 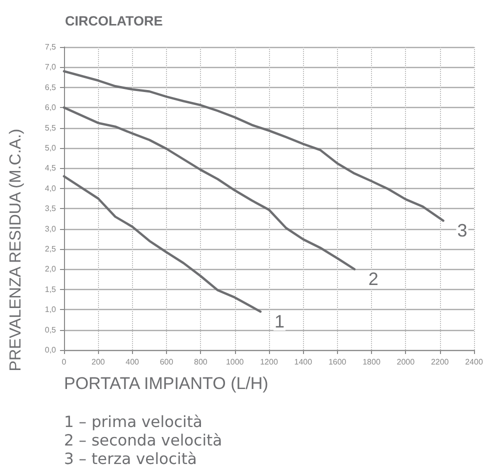 What do you see at coordinates (303, 362) in the screenshot?
I see `x-tick-label: 1400` at bounding box center [303, 362].